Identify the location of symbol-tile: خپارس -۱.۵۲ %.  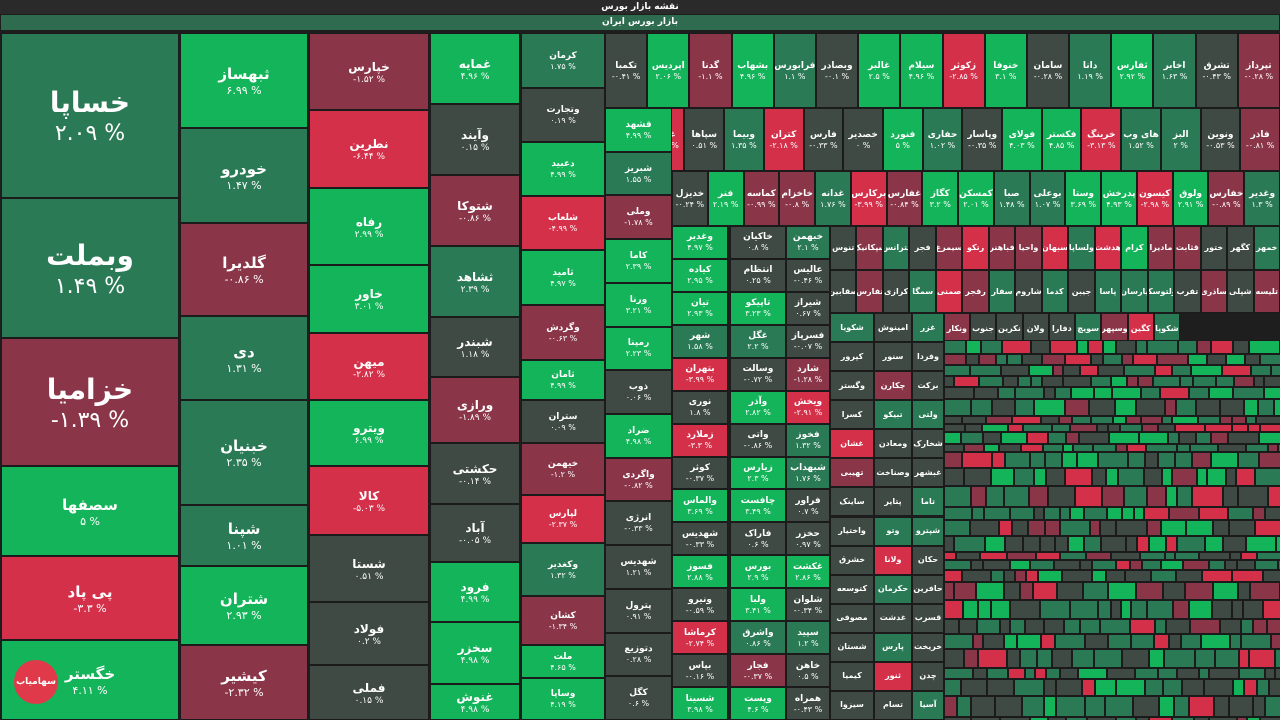
(369, 71).